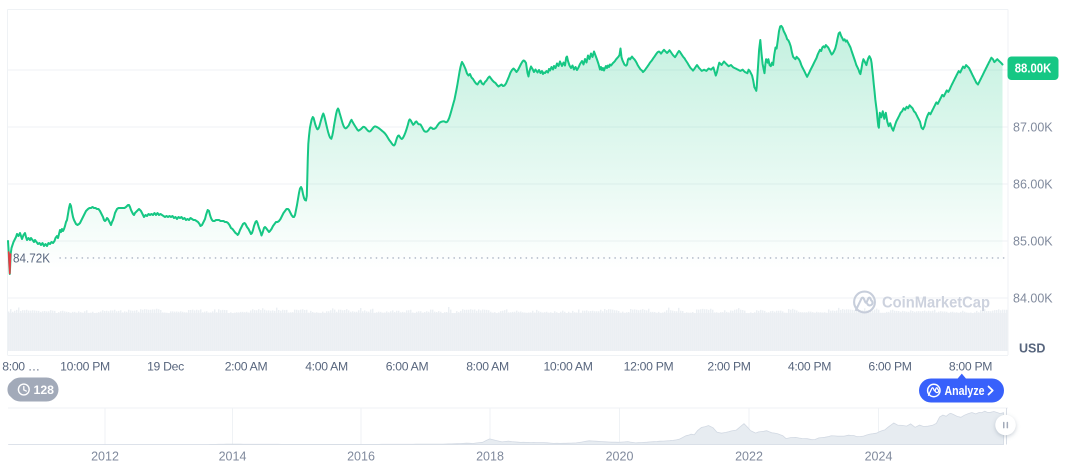  Describe the element at coordinates (326, 367) in the screenshot. I see `svg-text: 4:00 AM` at that location.